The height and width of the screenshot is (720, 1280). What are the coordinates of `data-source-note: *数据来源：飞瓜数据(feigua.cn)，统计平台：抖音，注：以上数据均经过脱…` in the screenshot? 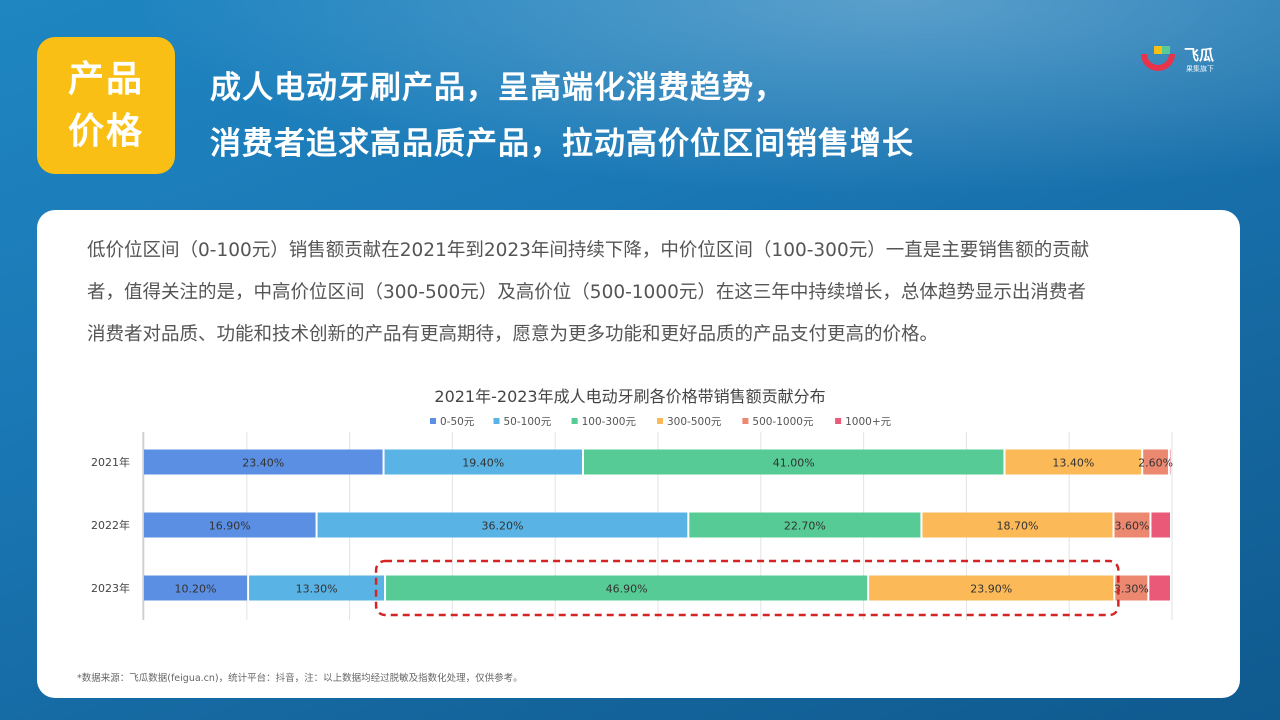 It's located at (300, 678).